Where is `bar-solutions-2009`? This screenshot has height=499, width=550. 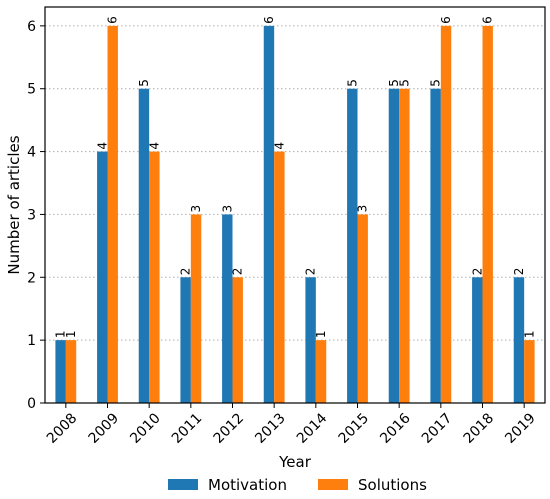
bar-solutions-2009 is located at coordinates (112, 214).